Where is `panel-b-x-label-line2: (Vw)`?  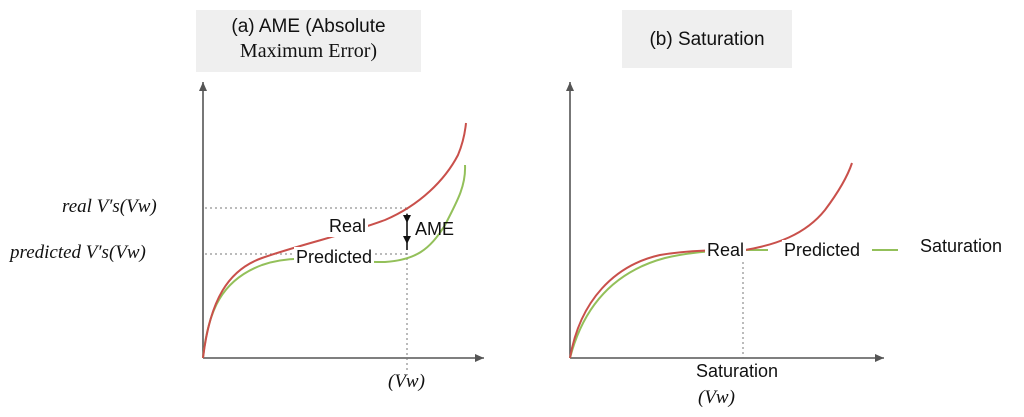 panel-b-x-label-line2: (Vw) is located at coordinates (716, 397).